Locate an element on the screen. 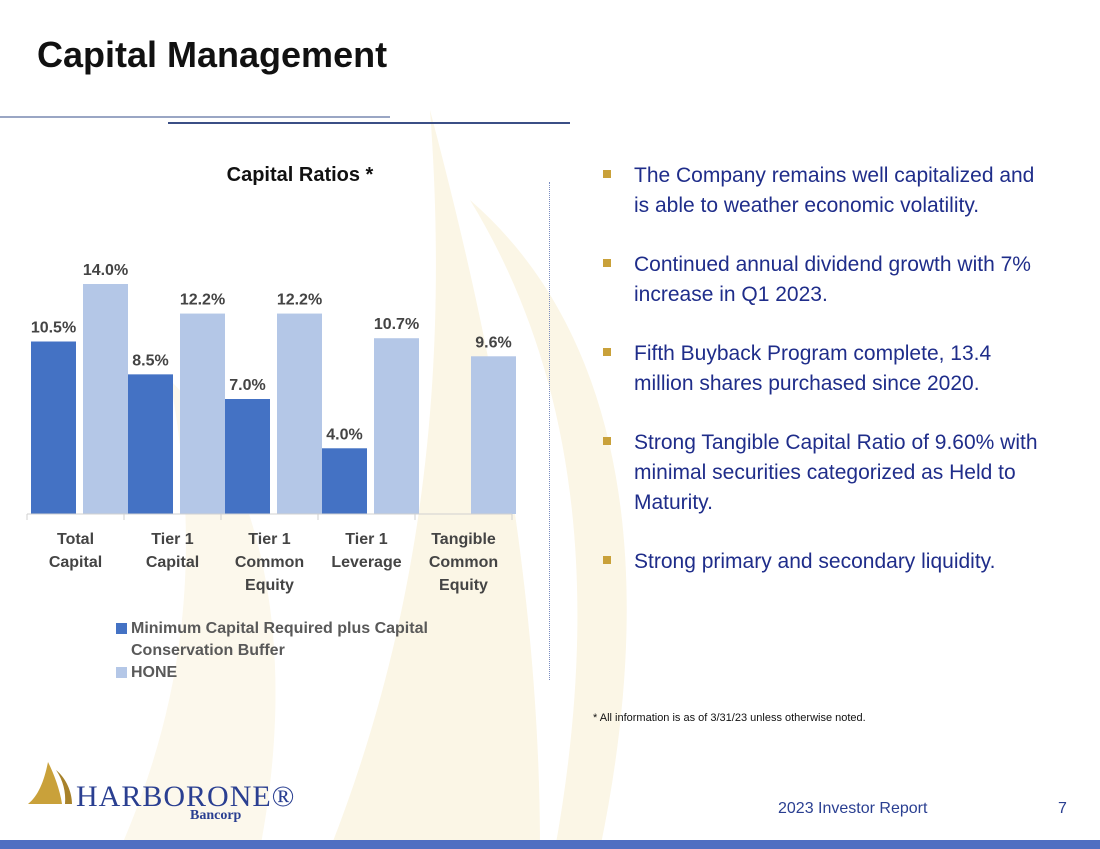 Image resolution: width=1100 pixels, height=849 pixels. logo-wordmark: HARBORONE® is located at coordinates (186, 796).